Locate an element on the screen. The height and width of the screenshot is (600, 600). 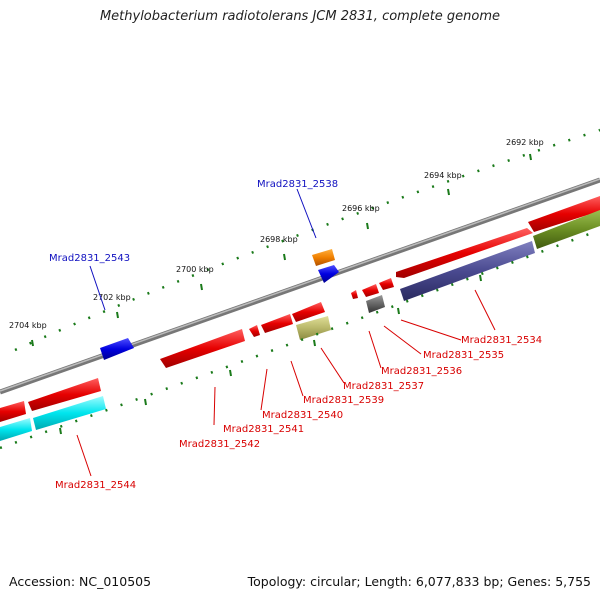
gene-olive is located at coordinates (566, 229).